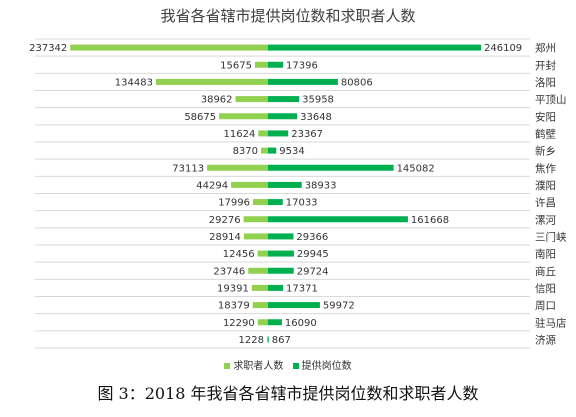  What do you see at coordinates (545, 48) in the screenshot?
I see `category-label: 郑州` at bounding box center [545, 48].